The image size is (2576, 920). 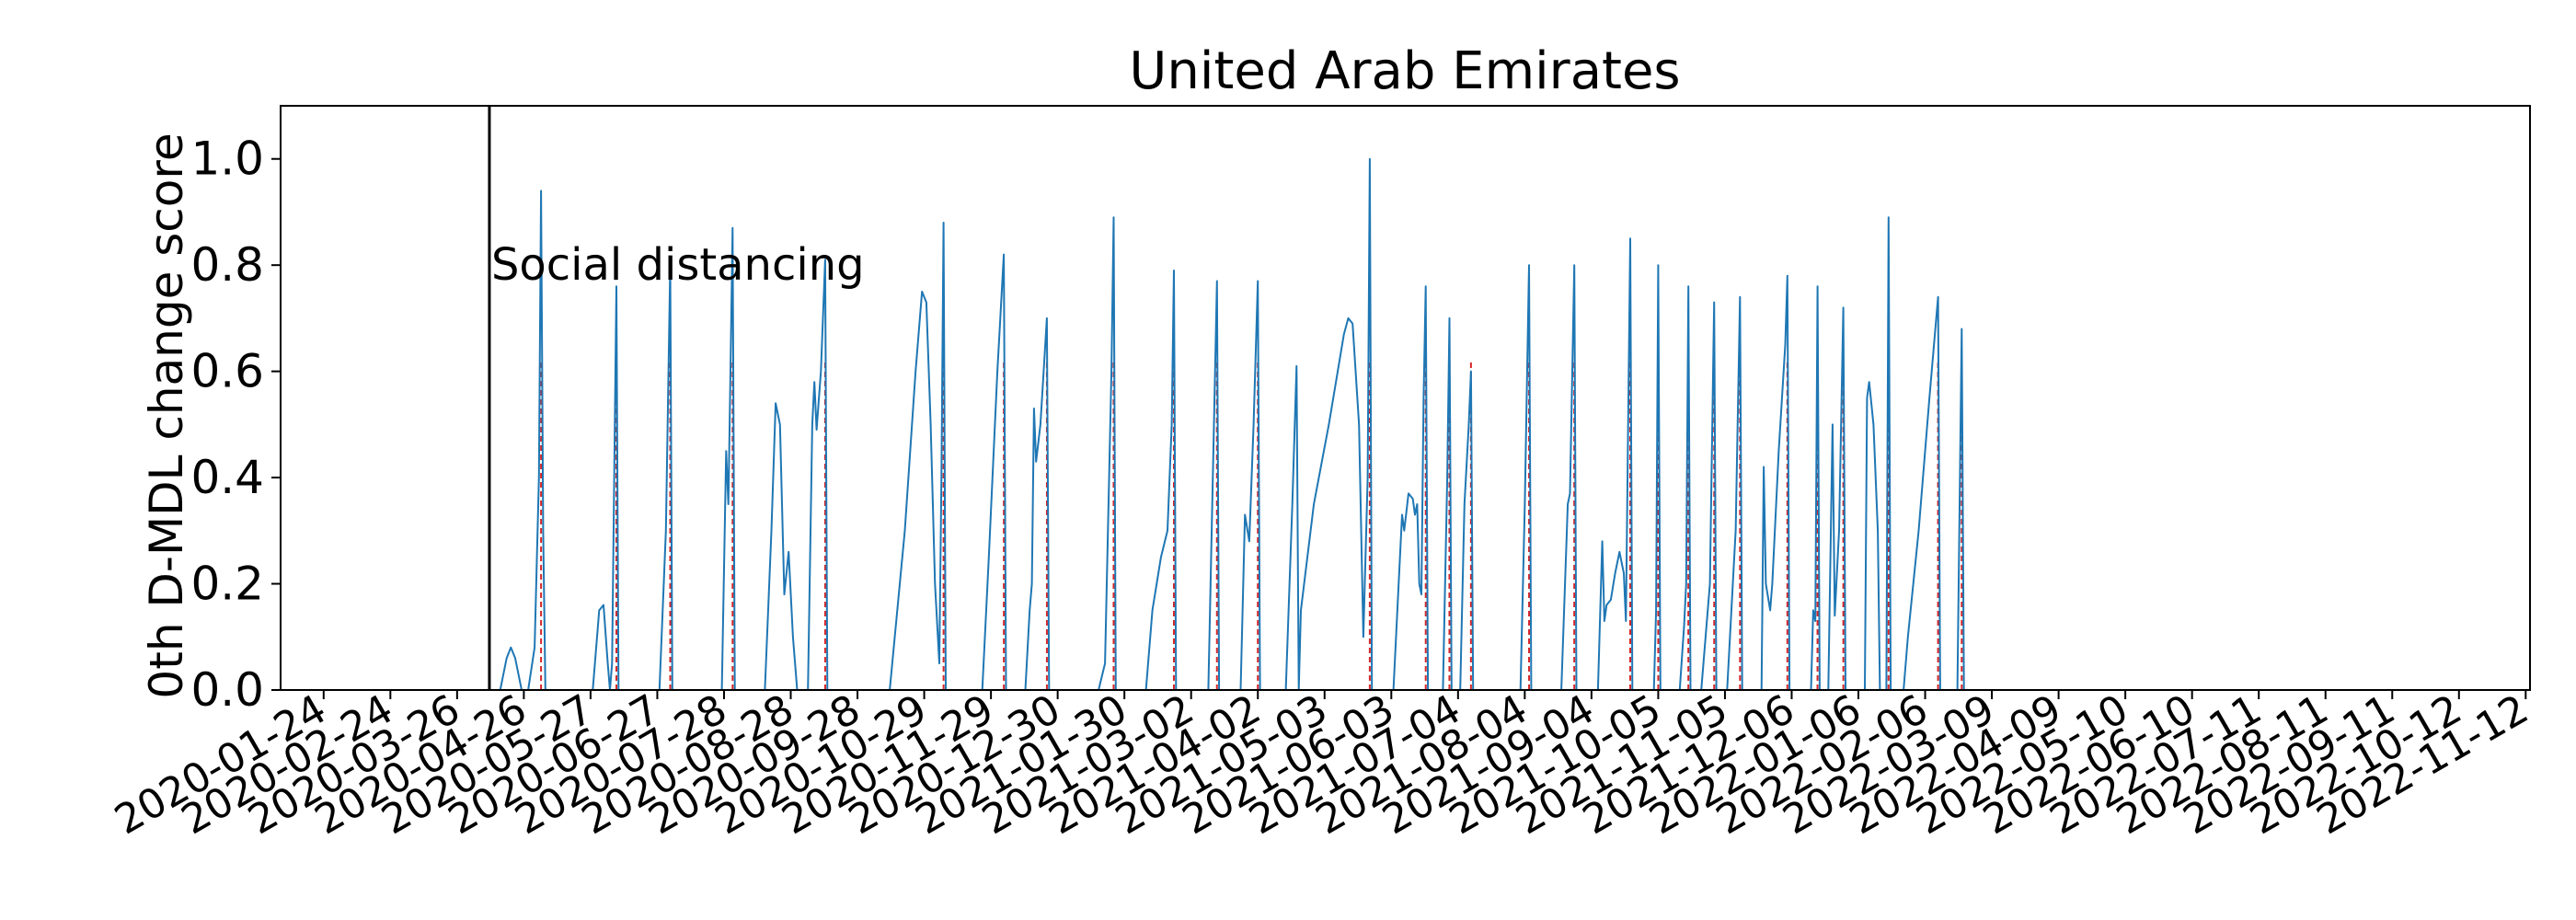 I want to click on y-tick-label-2: 0.4, so click(x=227, y=477).